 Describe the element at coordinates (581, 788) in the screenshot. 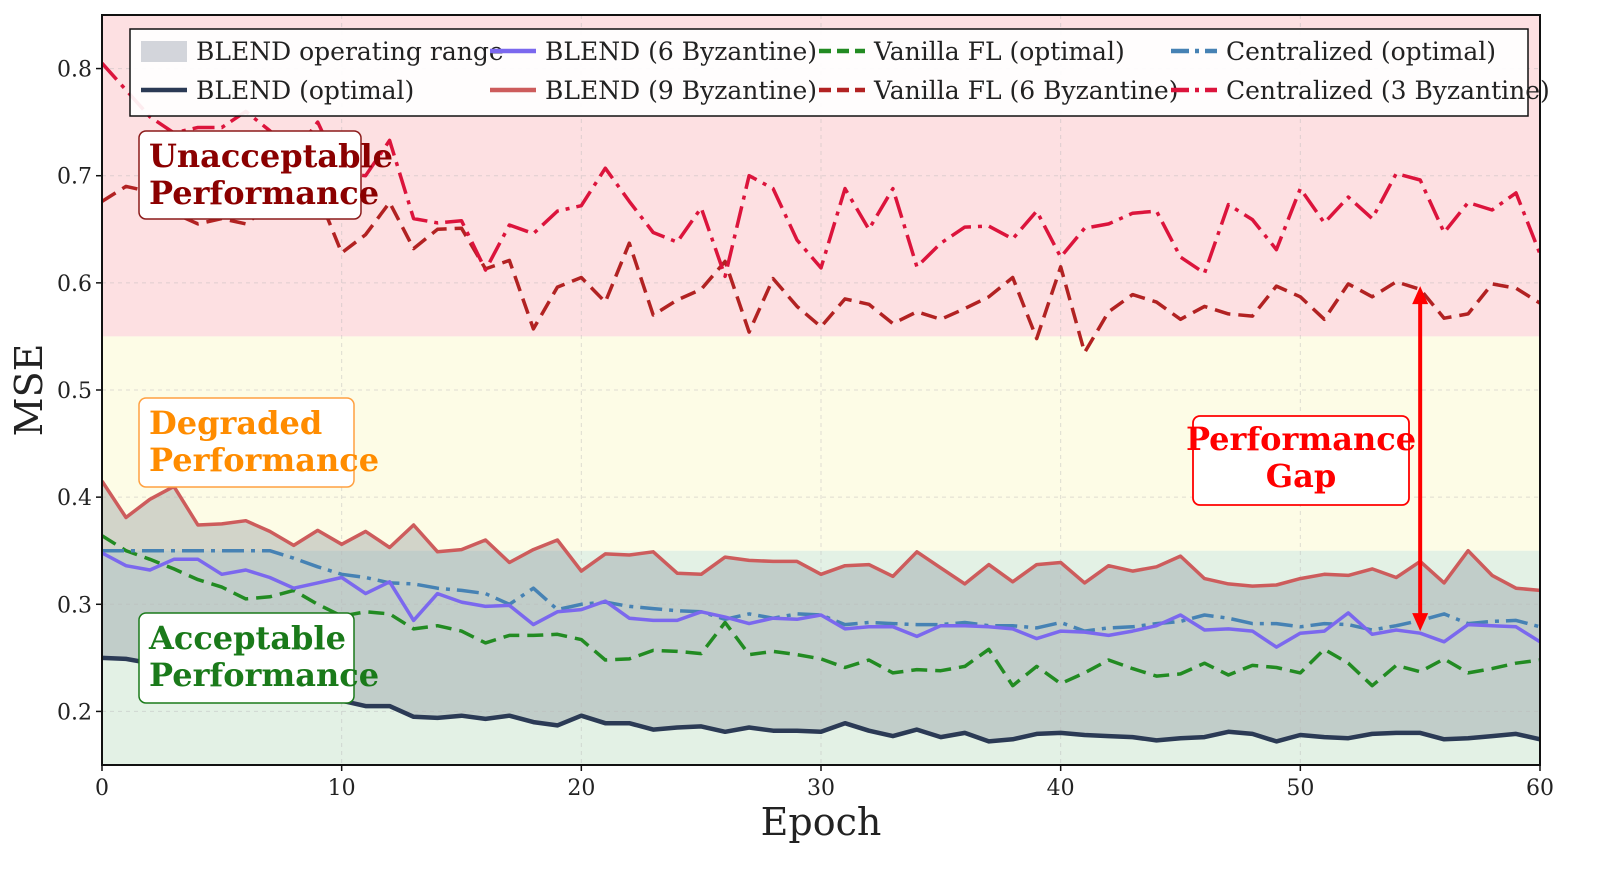

I see `x-tick-label-2: 20` at that location.